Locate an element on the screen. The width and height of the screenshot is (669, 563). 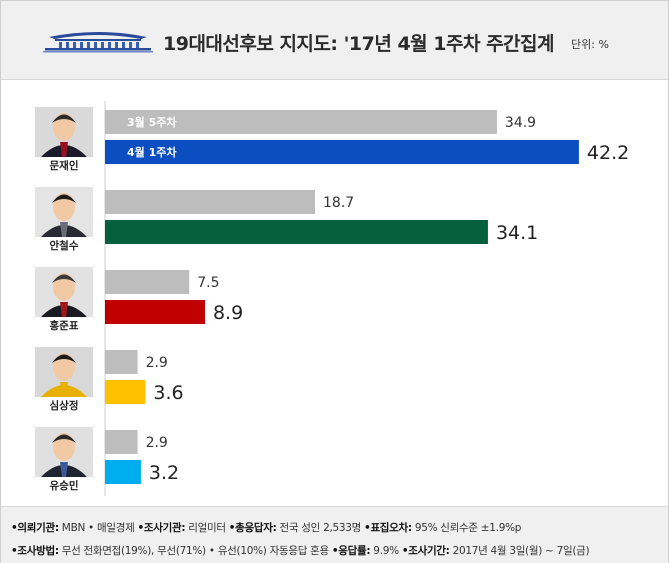
data-label-prev: 34.9 is located at coordinates (520, 123).